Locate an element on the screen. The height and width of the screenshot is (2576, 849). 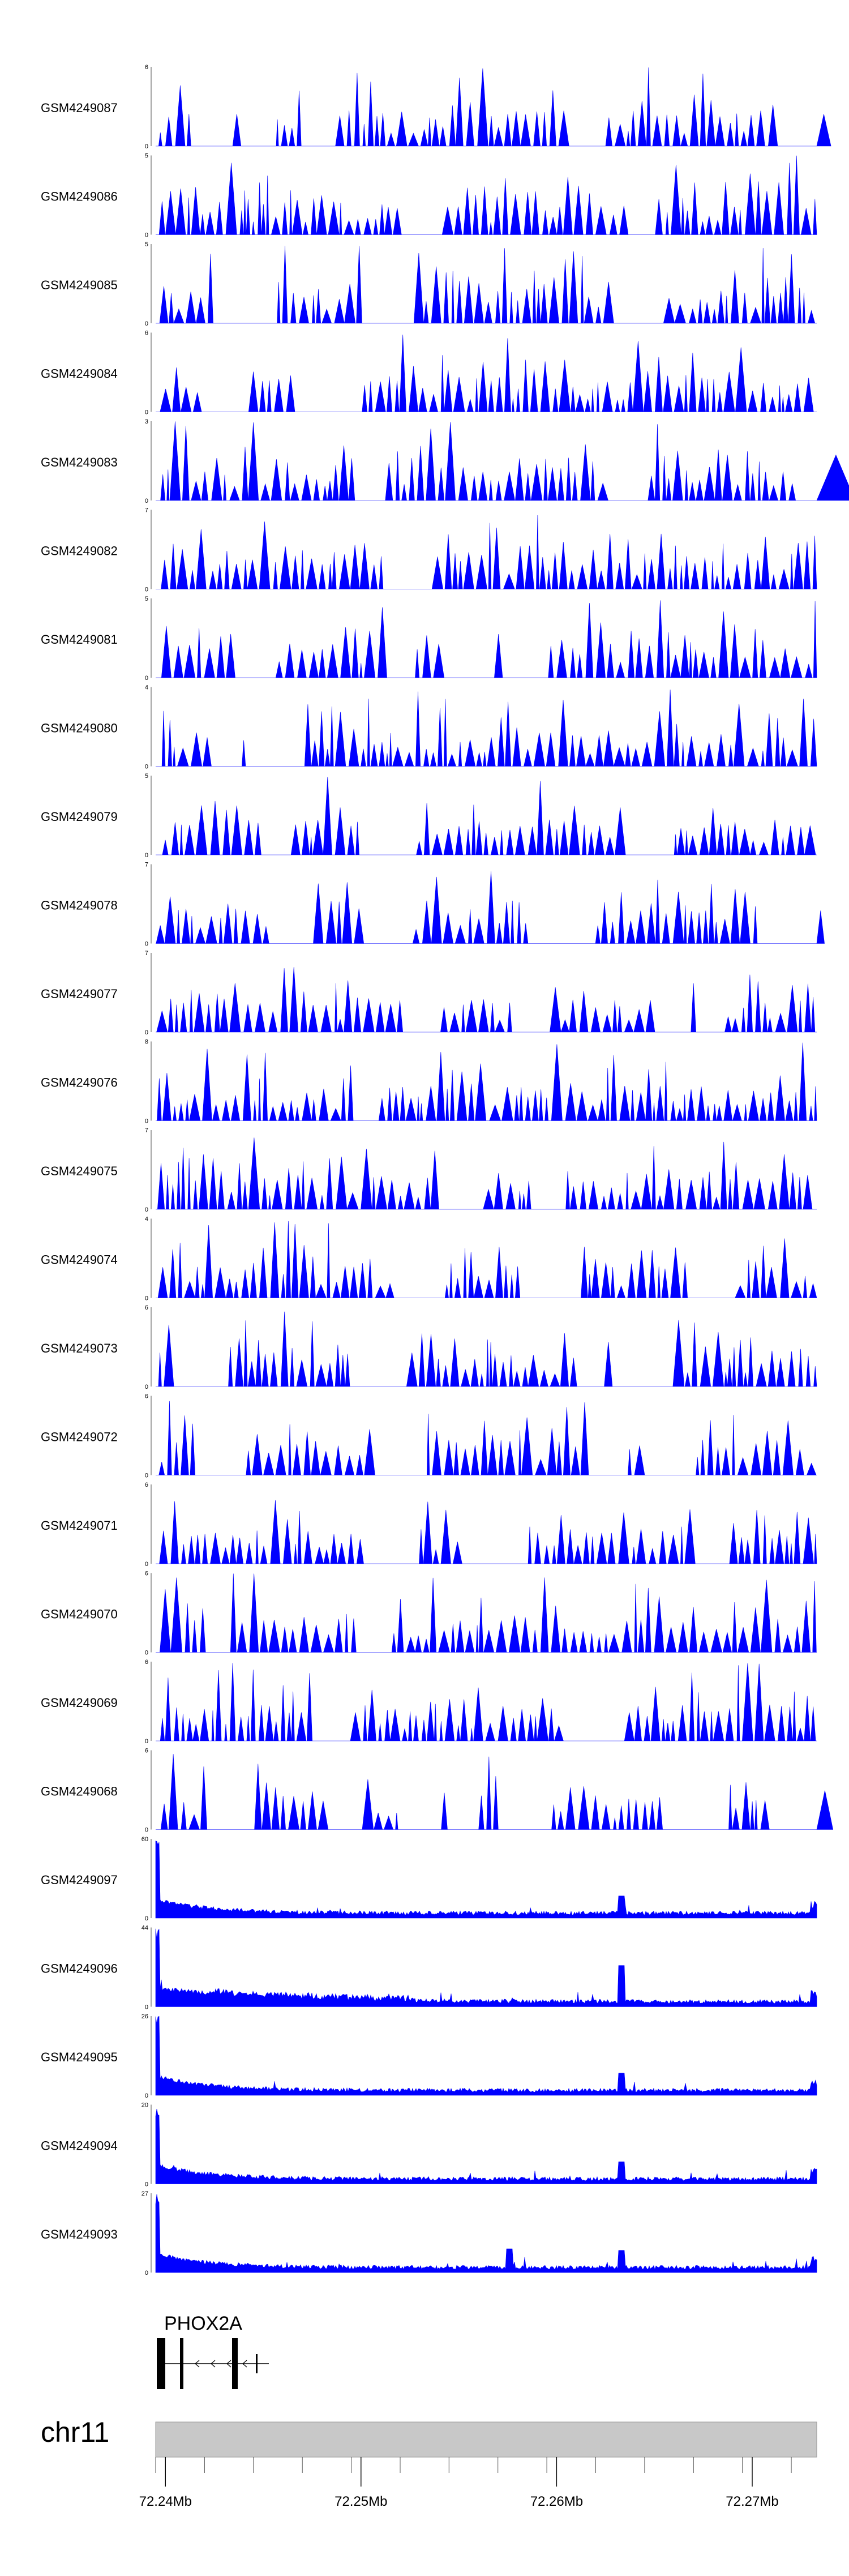
track-label: GSM4249071 is located at coordinates (79, 1525).